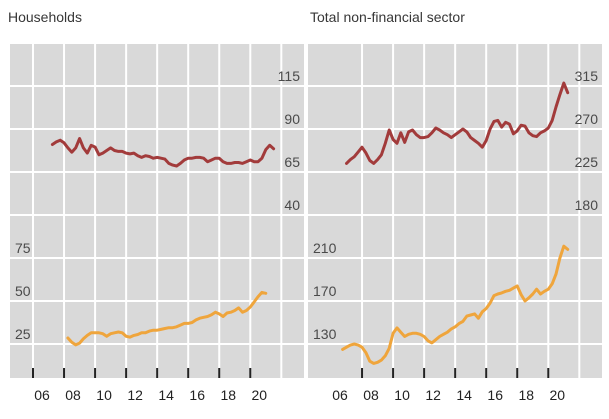 Image resolution: width=609 pixels, height=419 pixels. I want to click on right-axis-value-label: 115, so click(289, 76).